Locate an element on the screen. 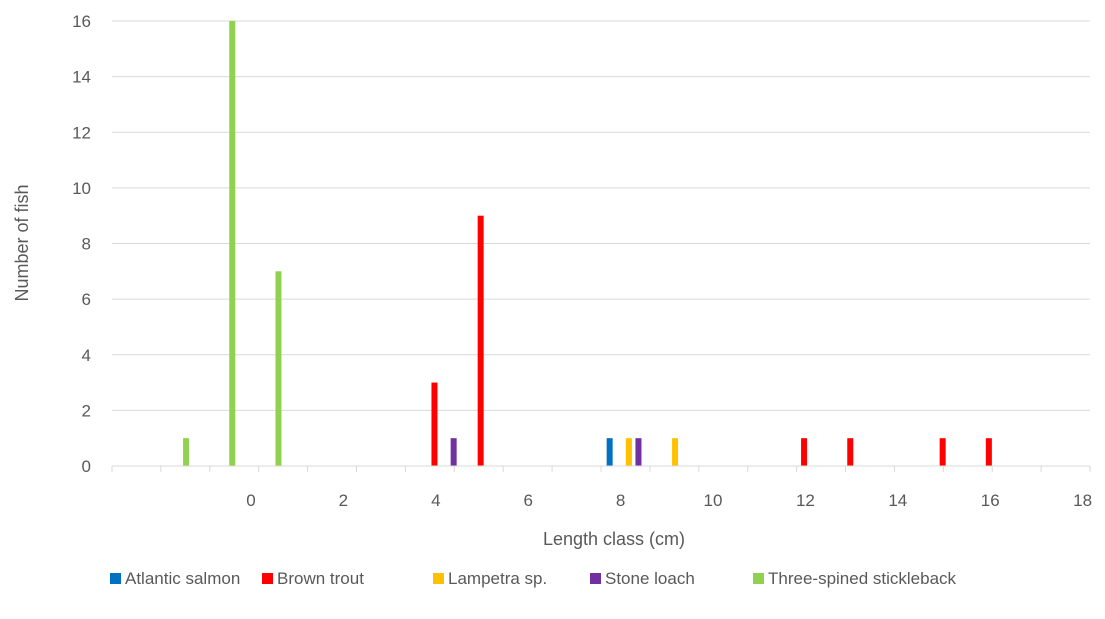 The image size is (1105, 619). x-tick-label: 18 is located at coordinates (1082, 500).